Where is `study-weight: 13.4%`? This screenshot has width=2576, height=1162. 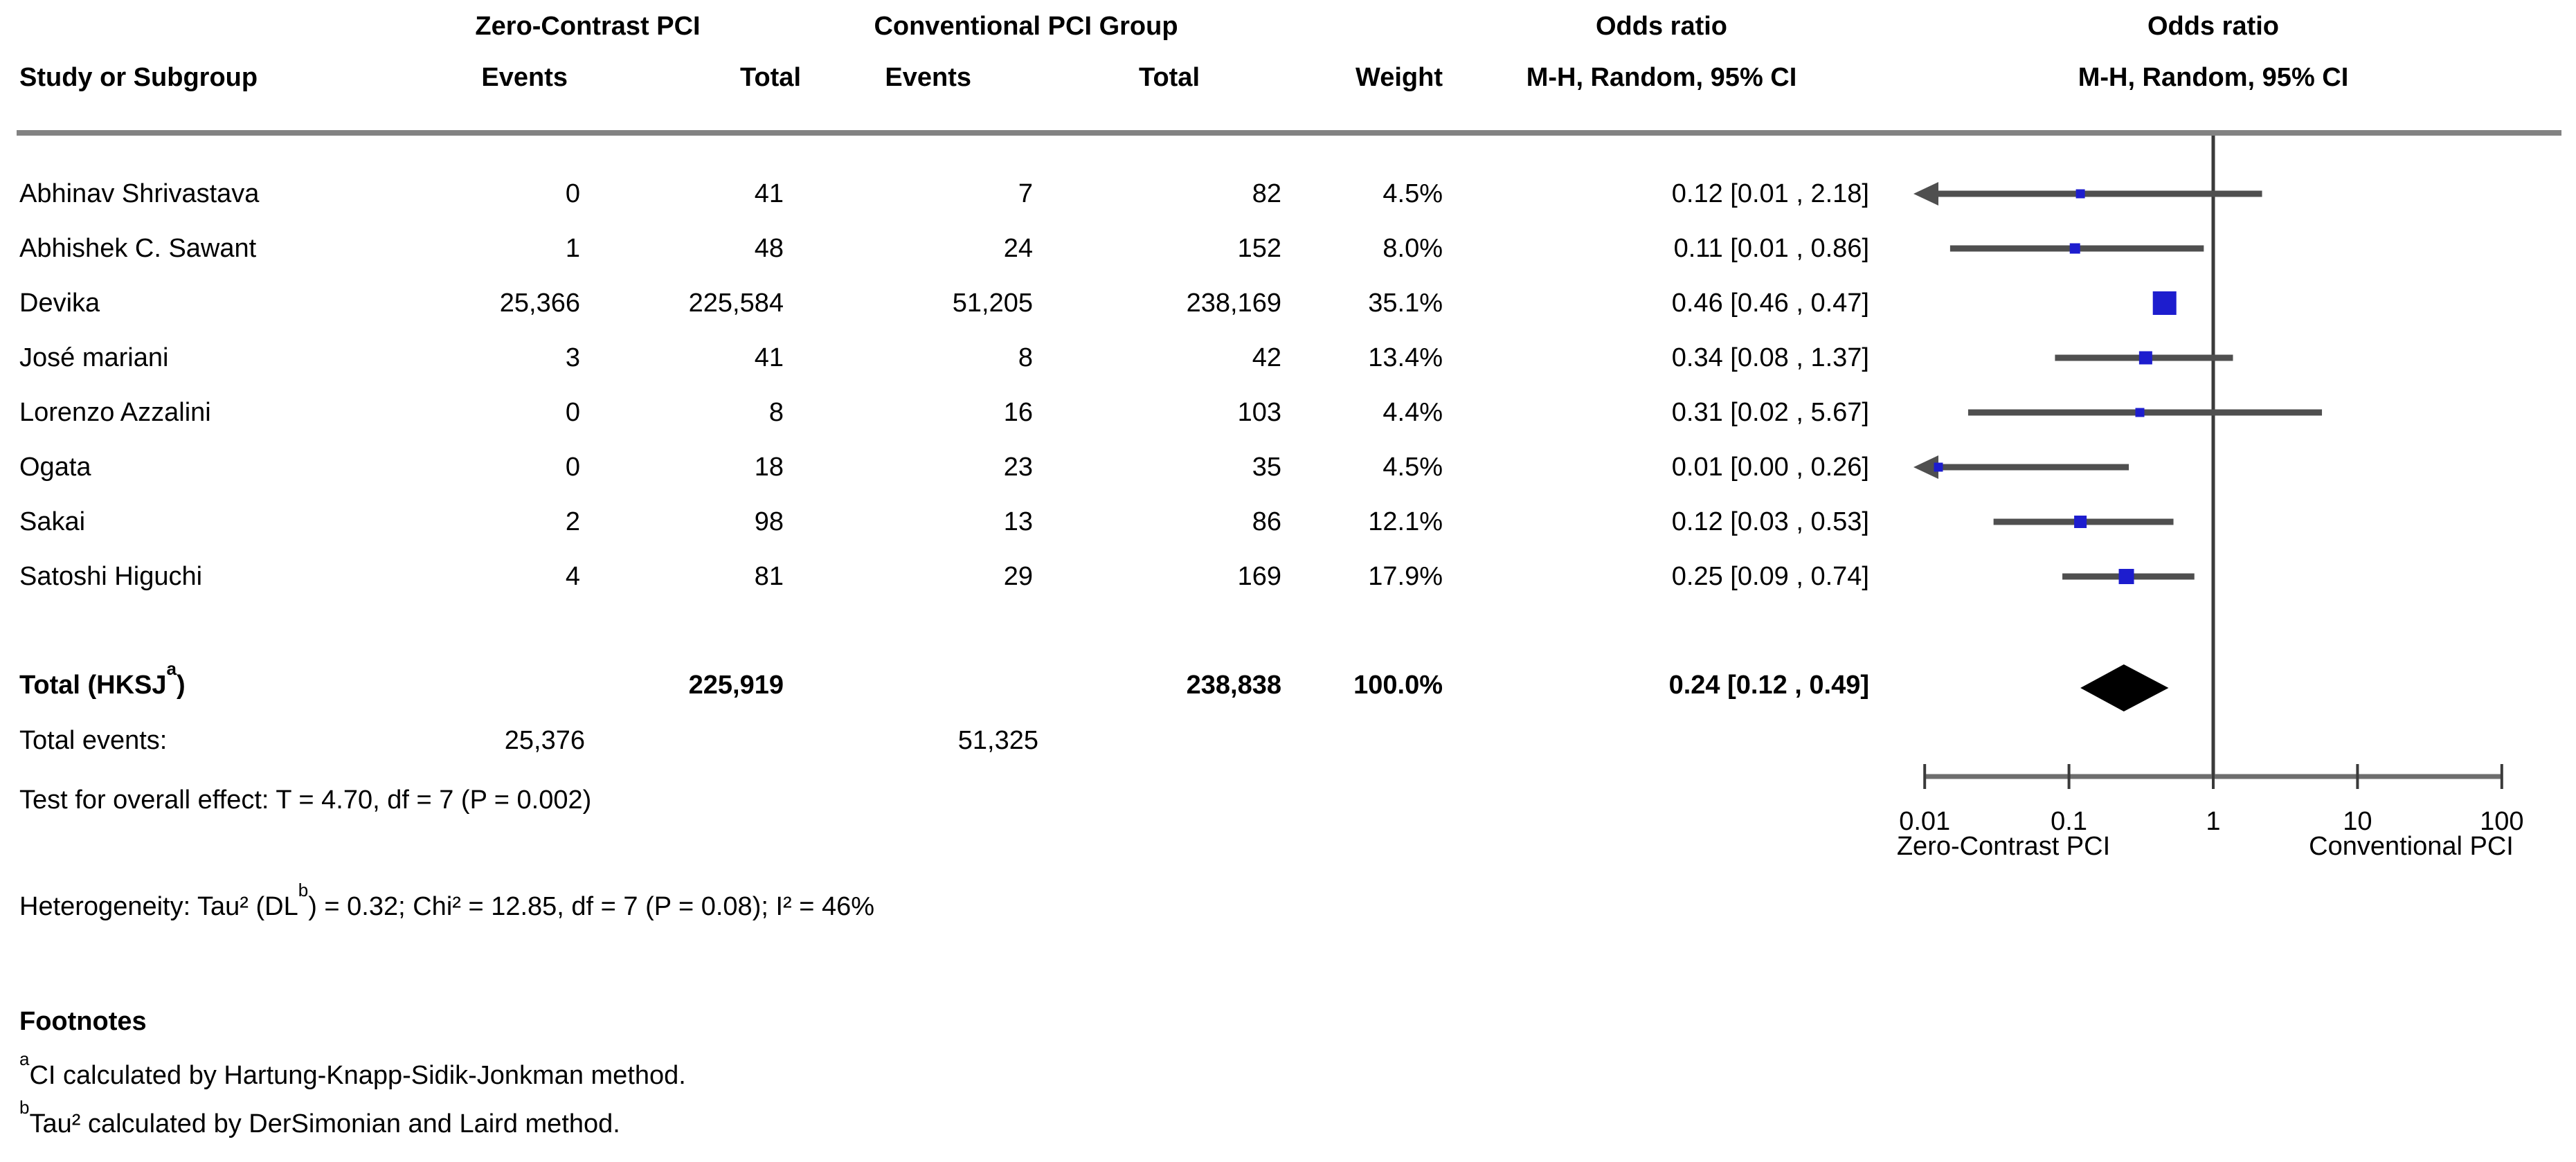
study-weight: 13.4% is located at coordinates (1405, 357).